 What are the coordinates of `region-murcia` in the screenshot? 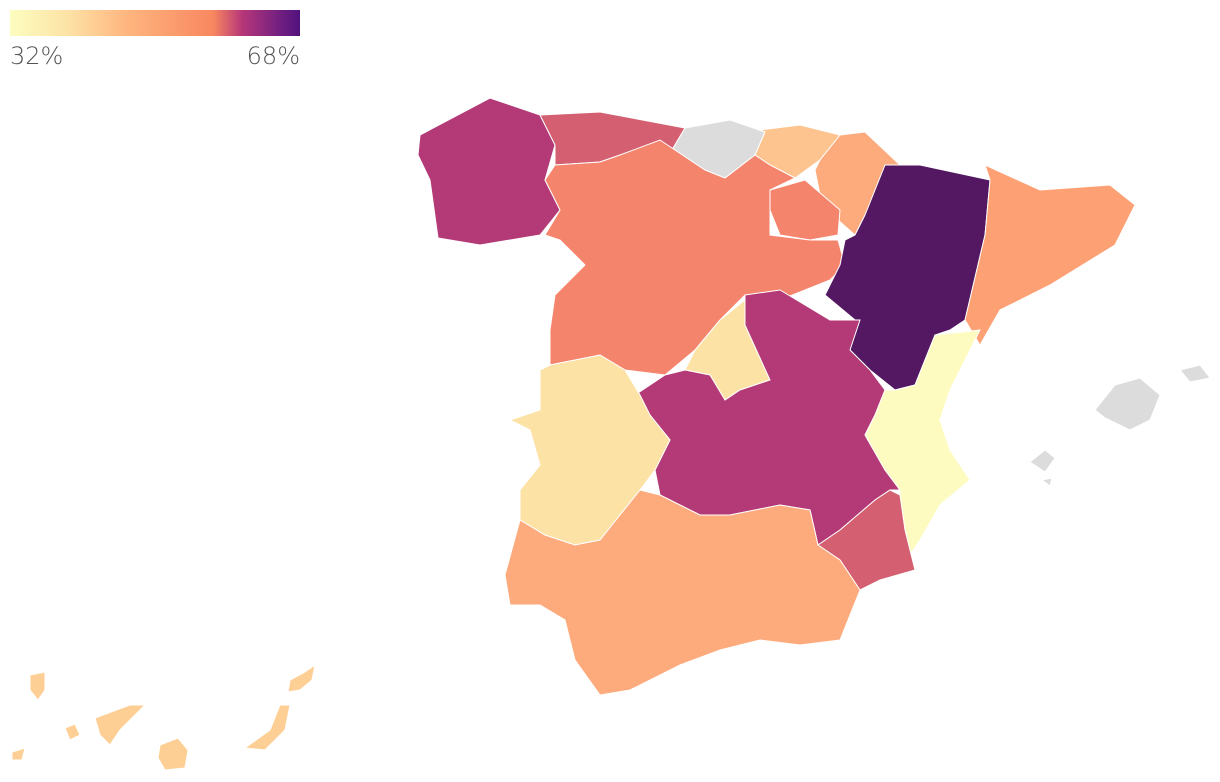 It's located at (866, 540).